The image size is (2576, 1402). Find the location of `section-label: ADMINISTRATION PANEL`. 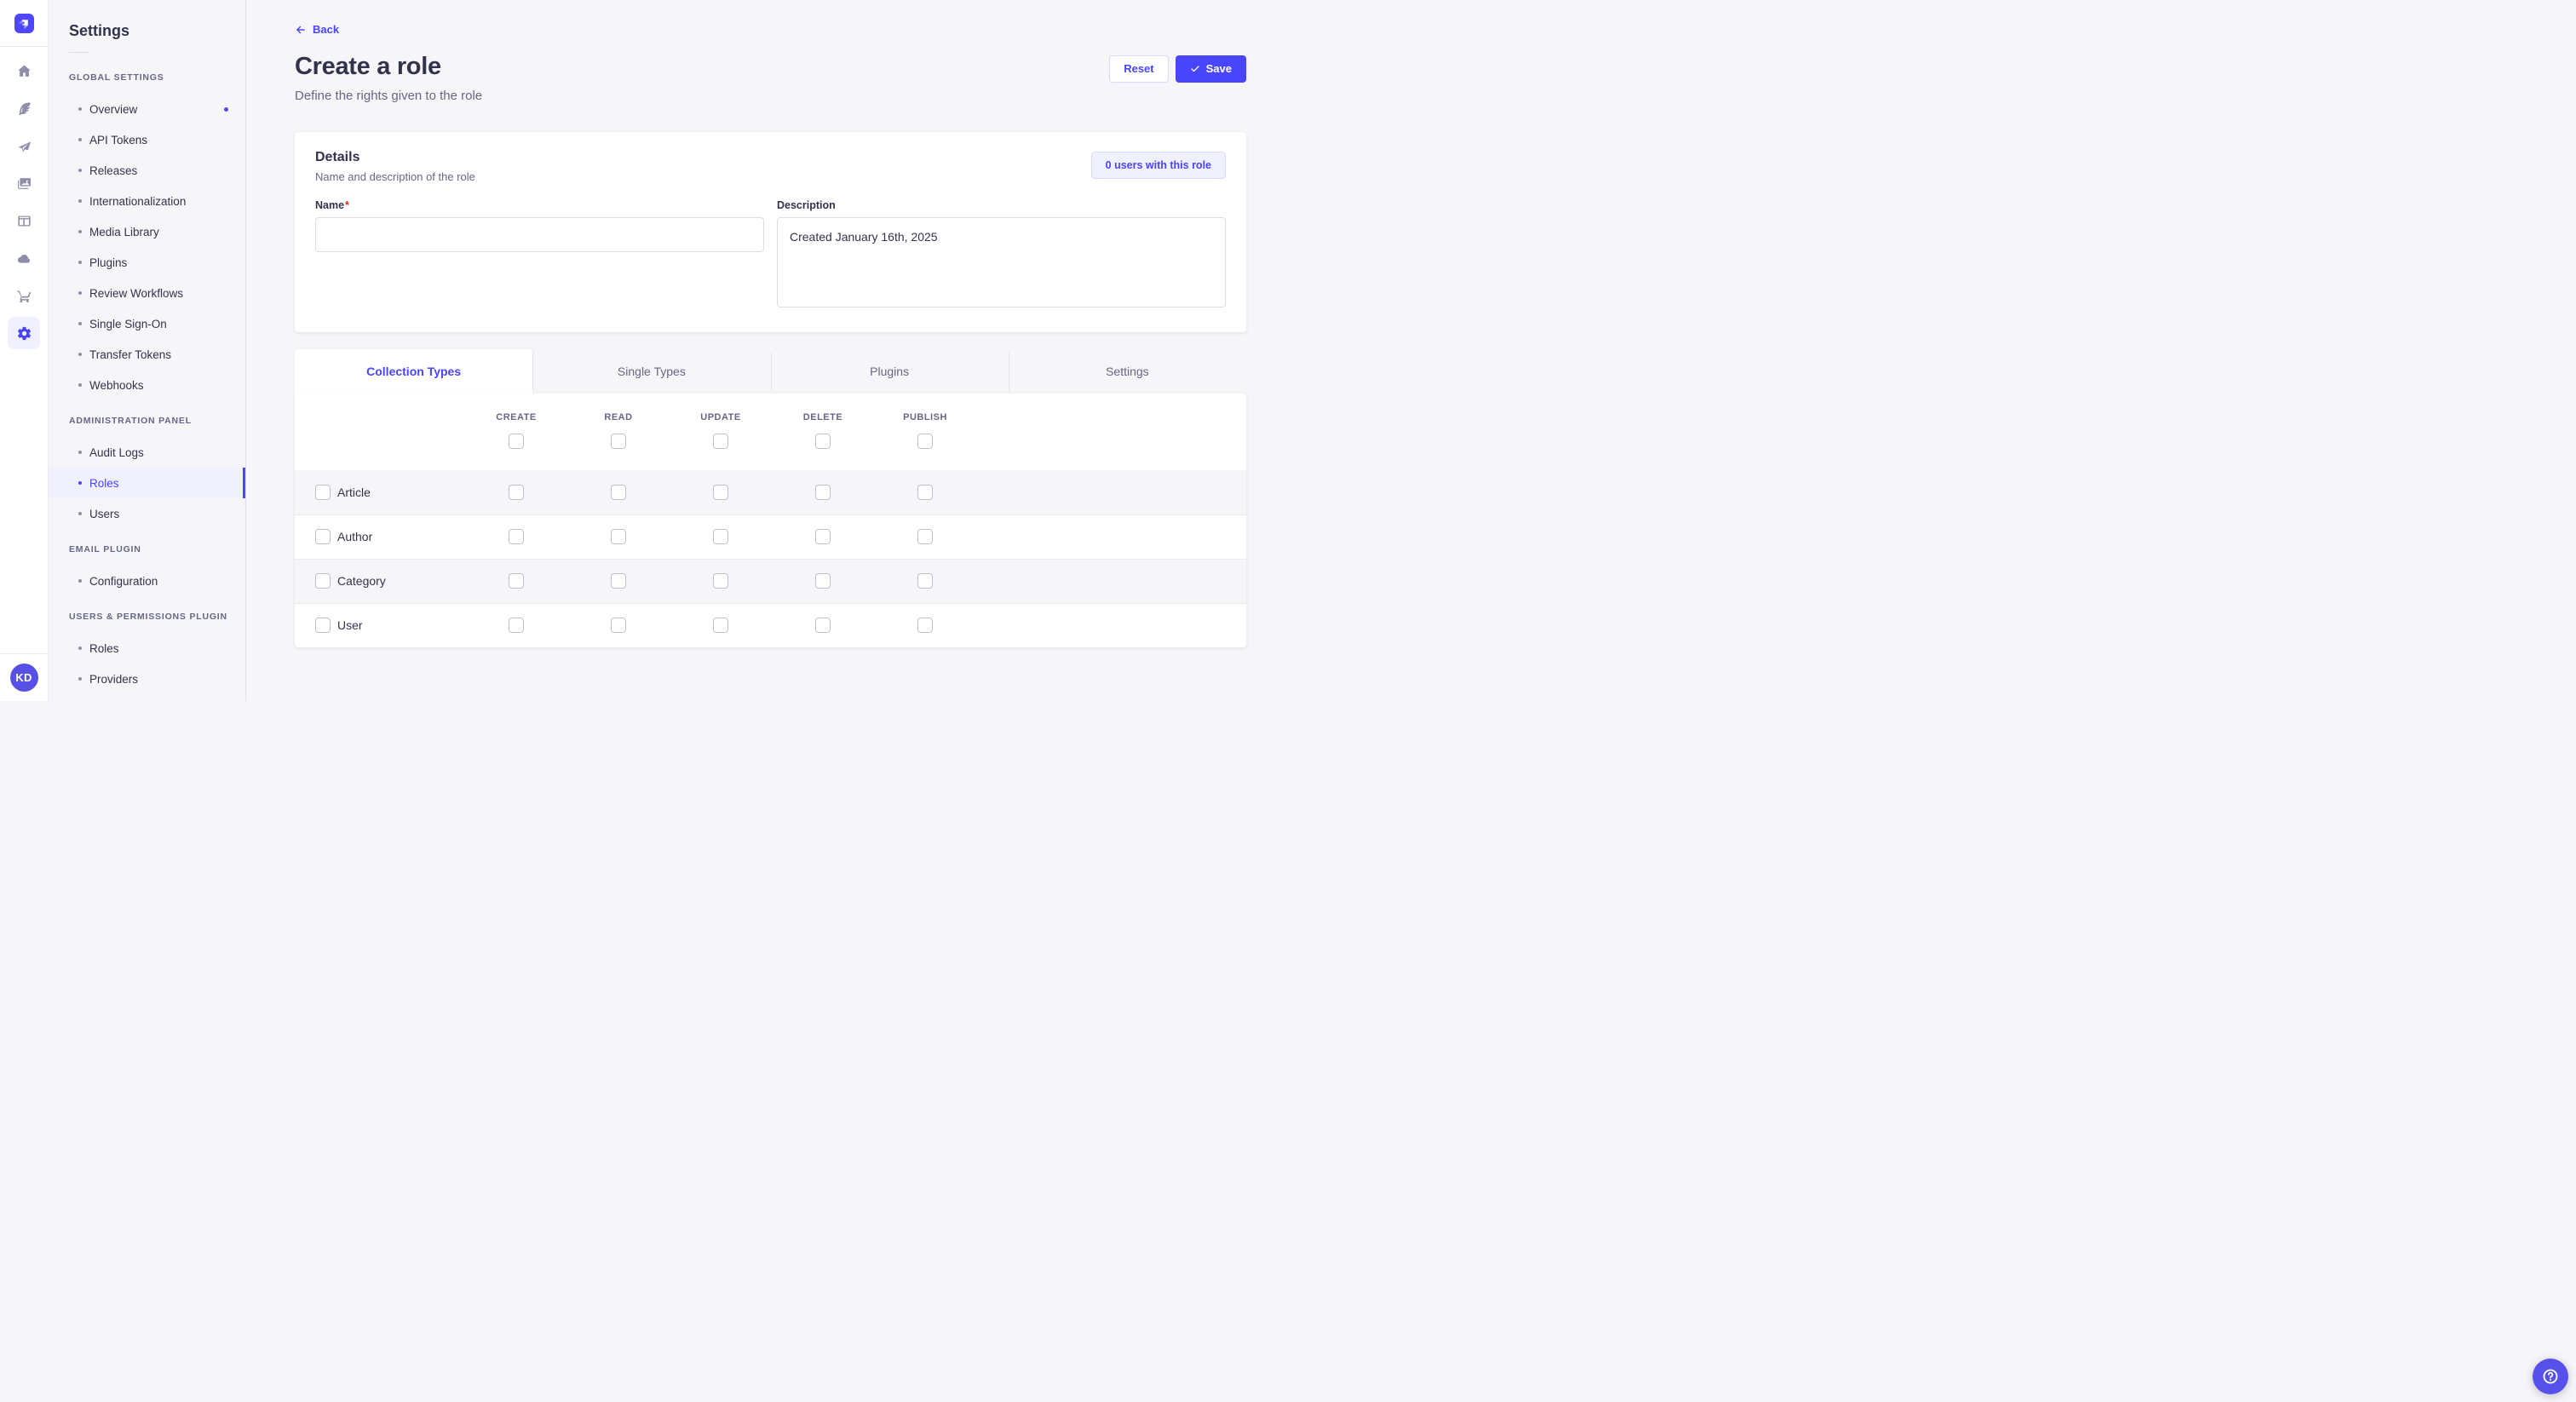

section-label: ADMINISTRATION PANEL is located at coordinates (131, 421).